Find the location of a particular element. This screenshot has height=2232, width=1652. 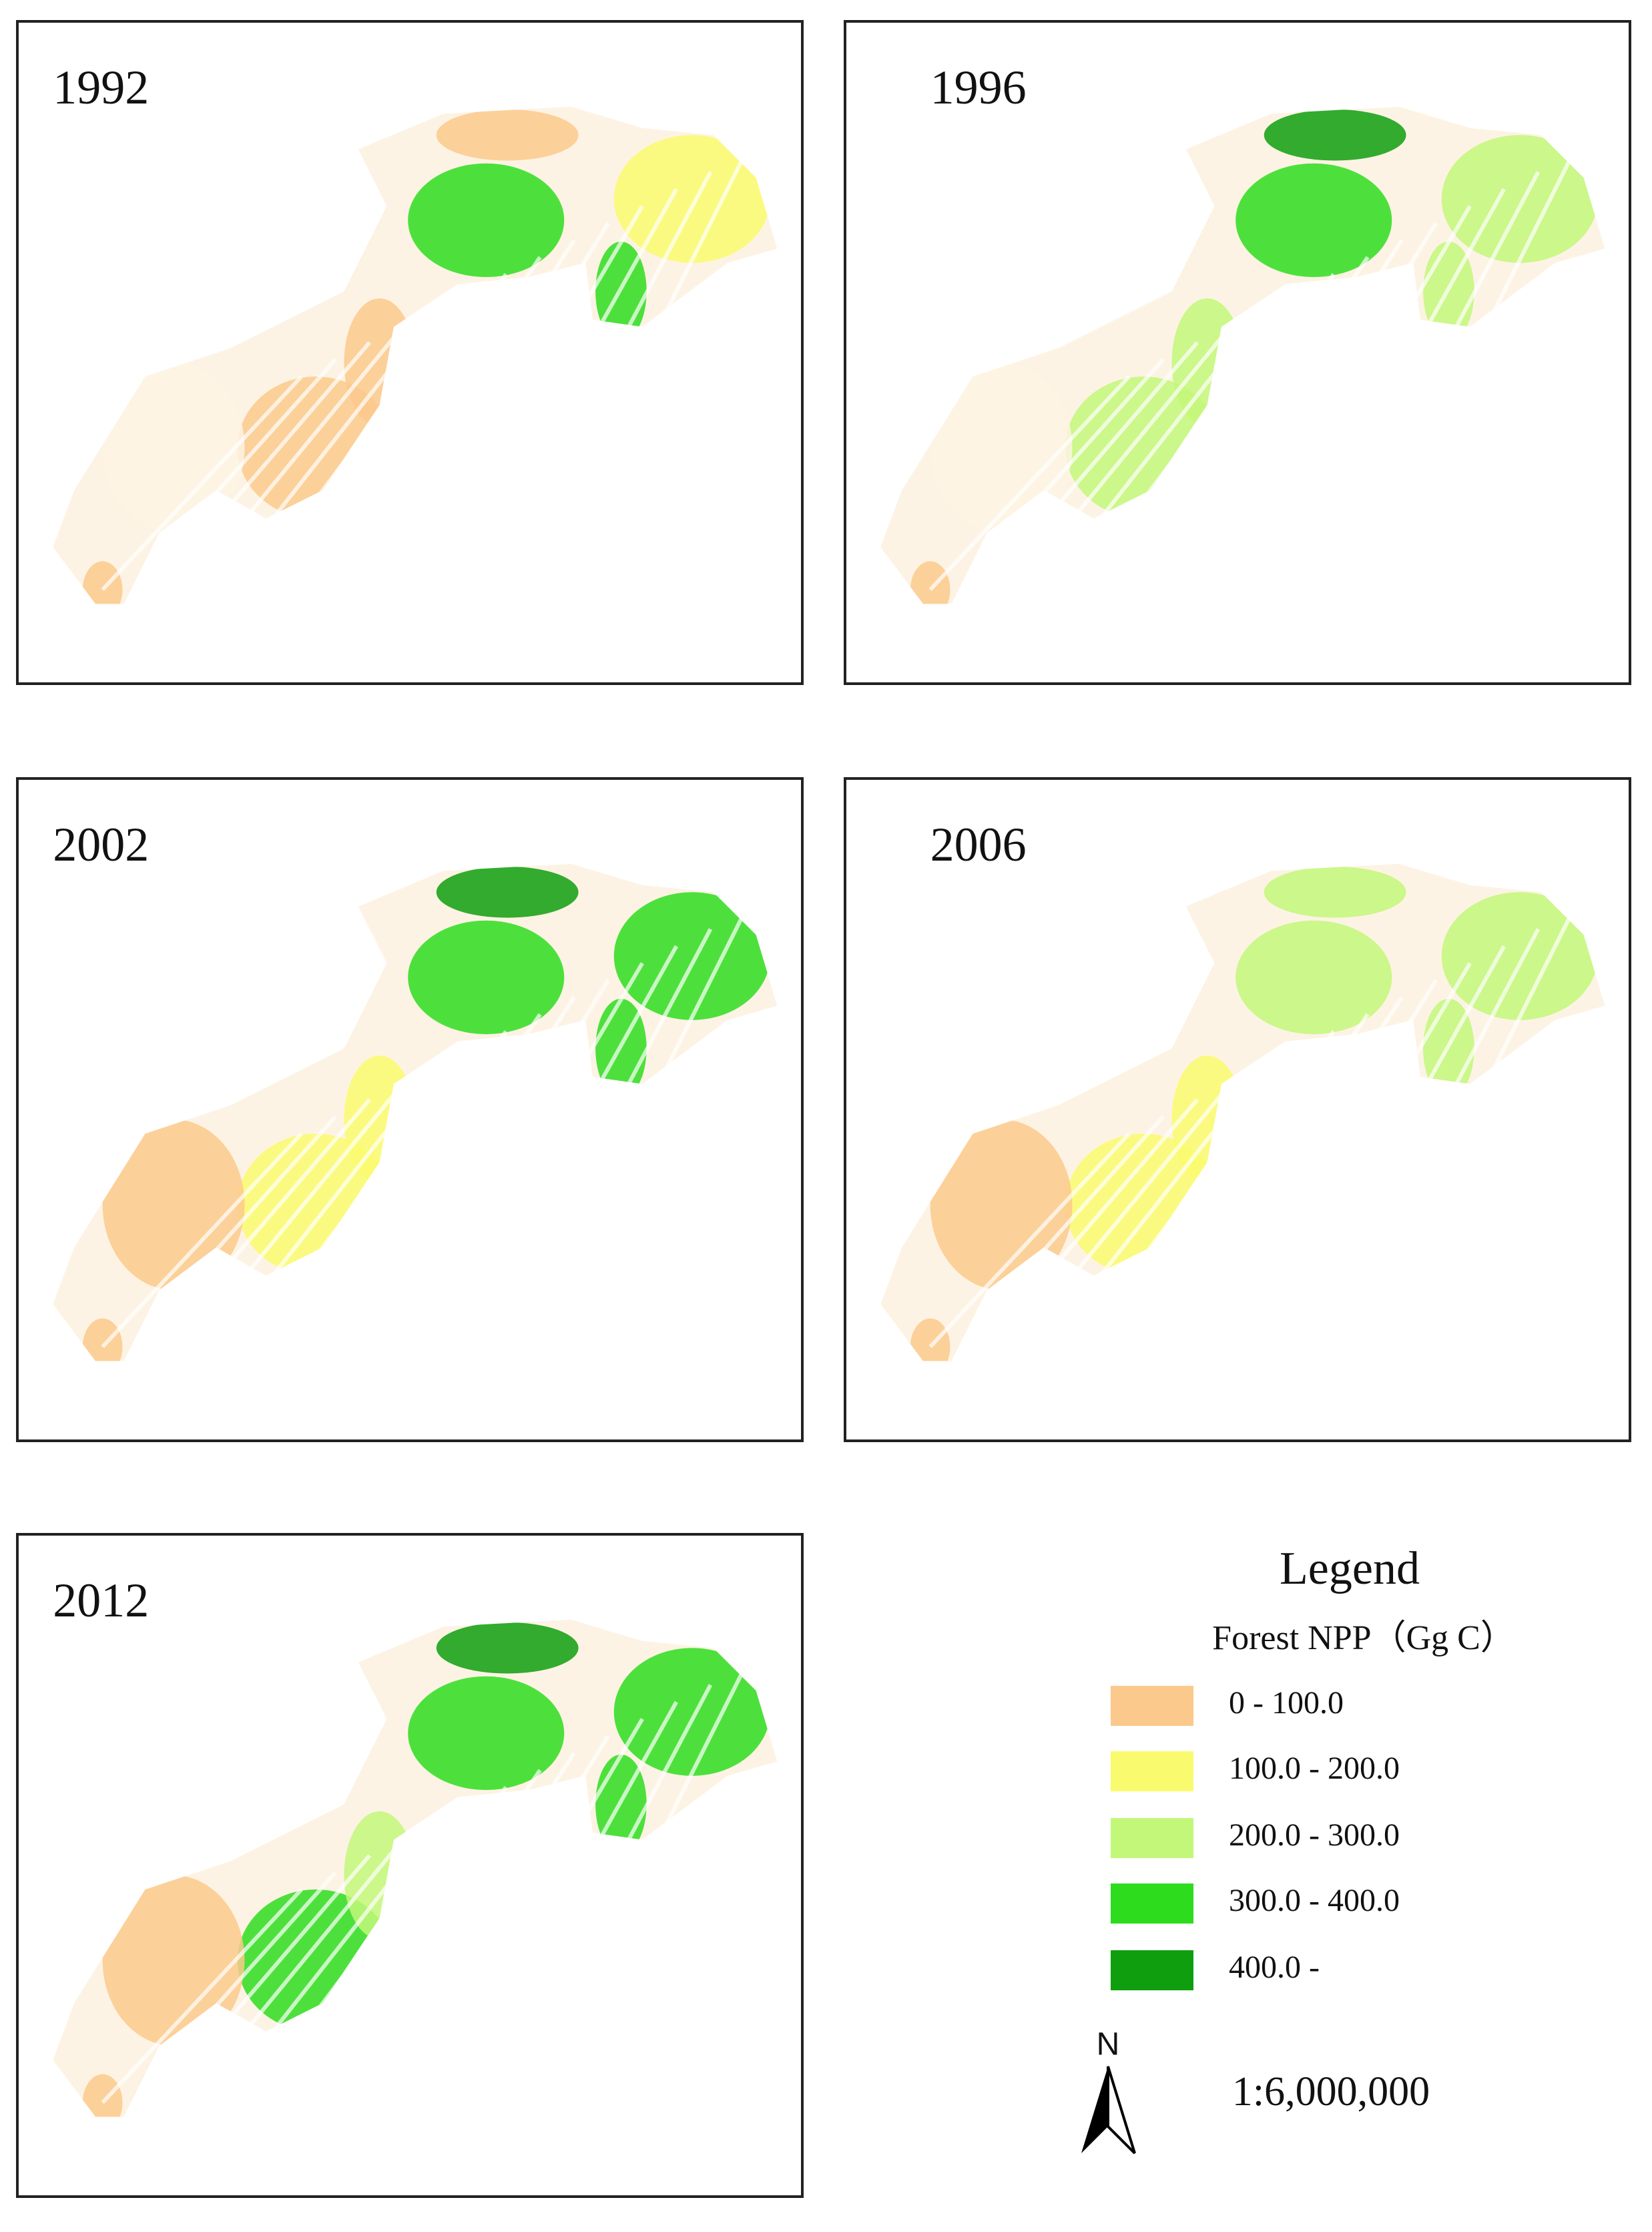

legend-label: 300.0 - 400.0 is located at coordinates (1314, 1900).